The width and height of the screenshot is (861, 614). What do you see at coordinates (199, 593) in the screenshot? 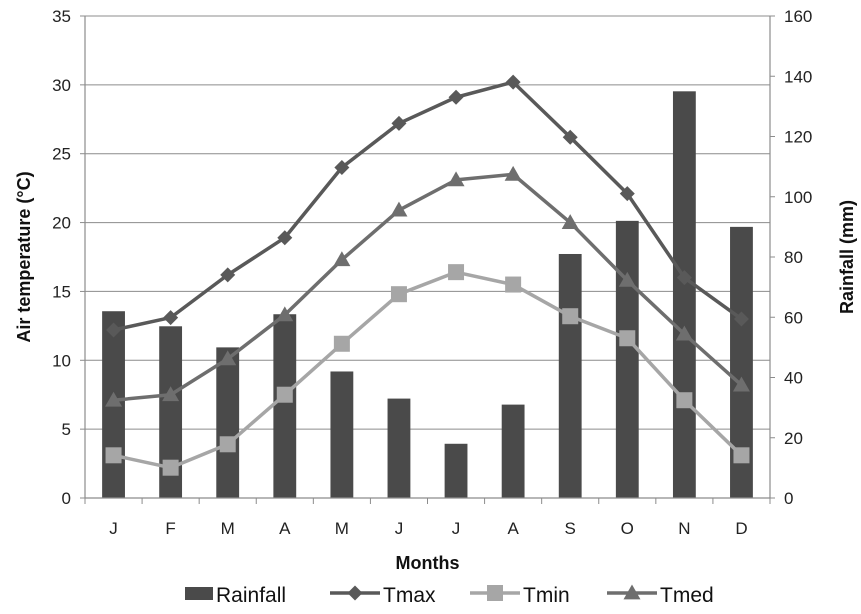
I see `legend-rainfall-swatch` at bounding box center [199, 593].